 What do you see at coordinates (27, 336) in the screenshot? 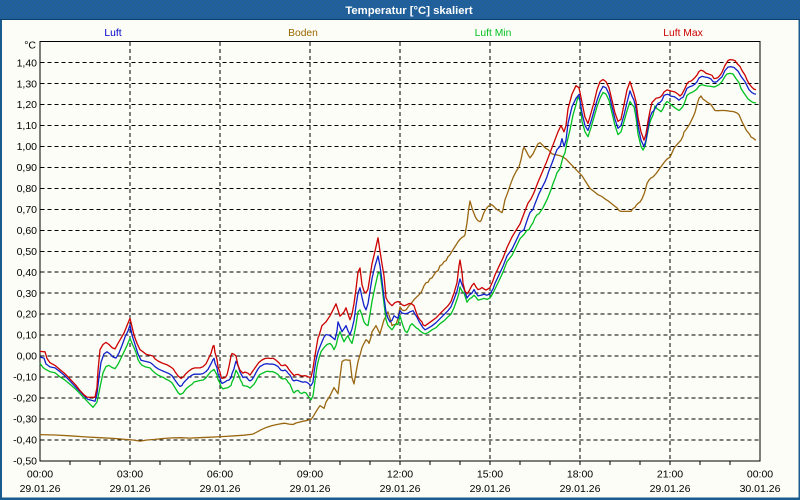
I see `svg-text: 0,10` at bounding box center [27, 336].